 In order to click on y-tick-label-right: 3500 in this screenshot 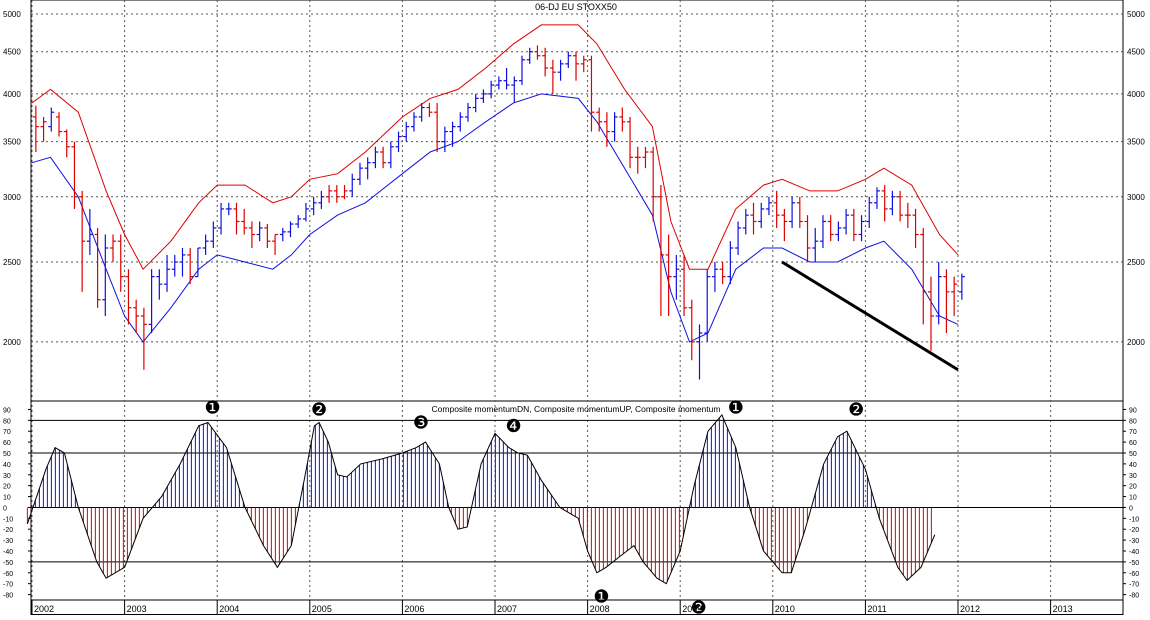, I will do `click(1136, 142)`.